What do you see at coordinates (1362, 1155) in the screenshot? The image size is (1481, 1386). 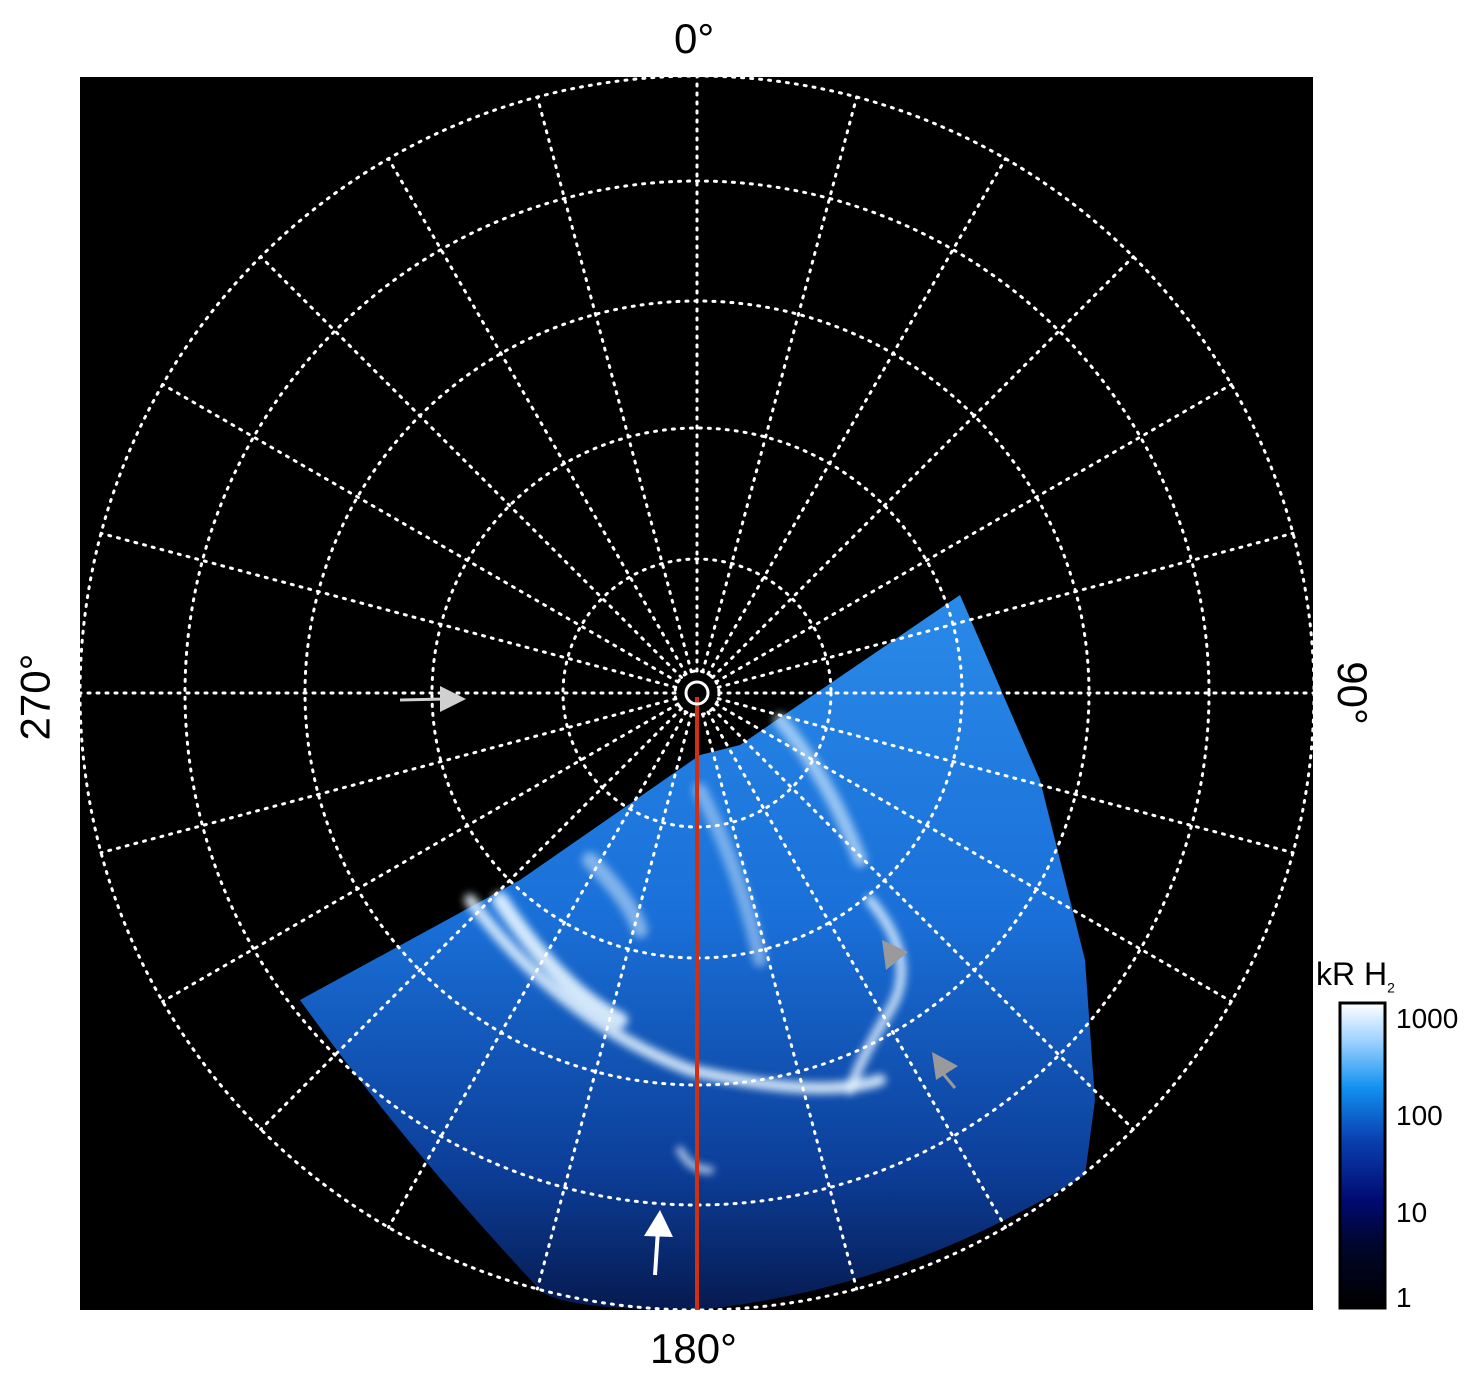 I see `colorbar` at bounding box center [1362, 1155].